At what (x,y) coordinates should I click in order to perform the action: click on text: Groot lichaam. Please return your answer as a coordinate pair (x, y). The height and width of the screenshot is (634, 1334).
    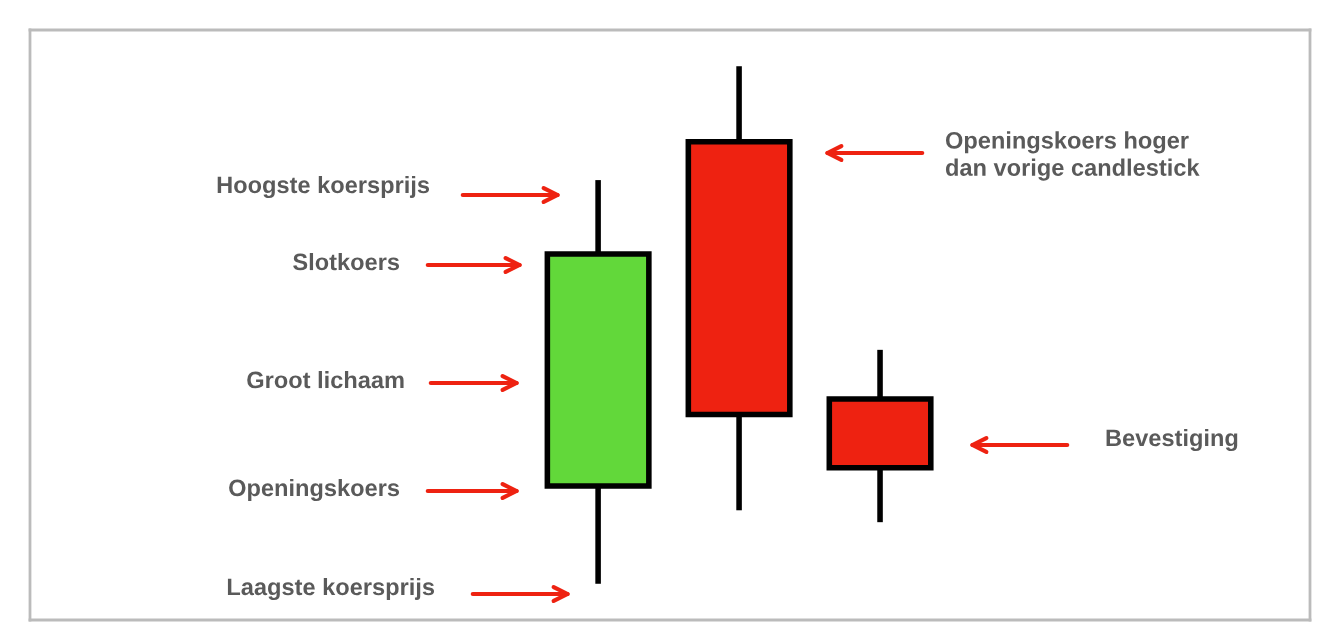
    Looking at the image, I should click on (325, 379).